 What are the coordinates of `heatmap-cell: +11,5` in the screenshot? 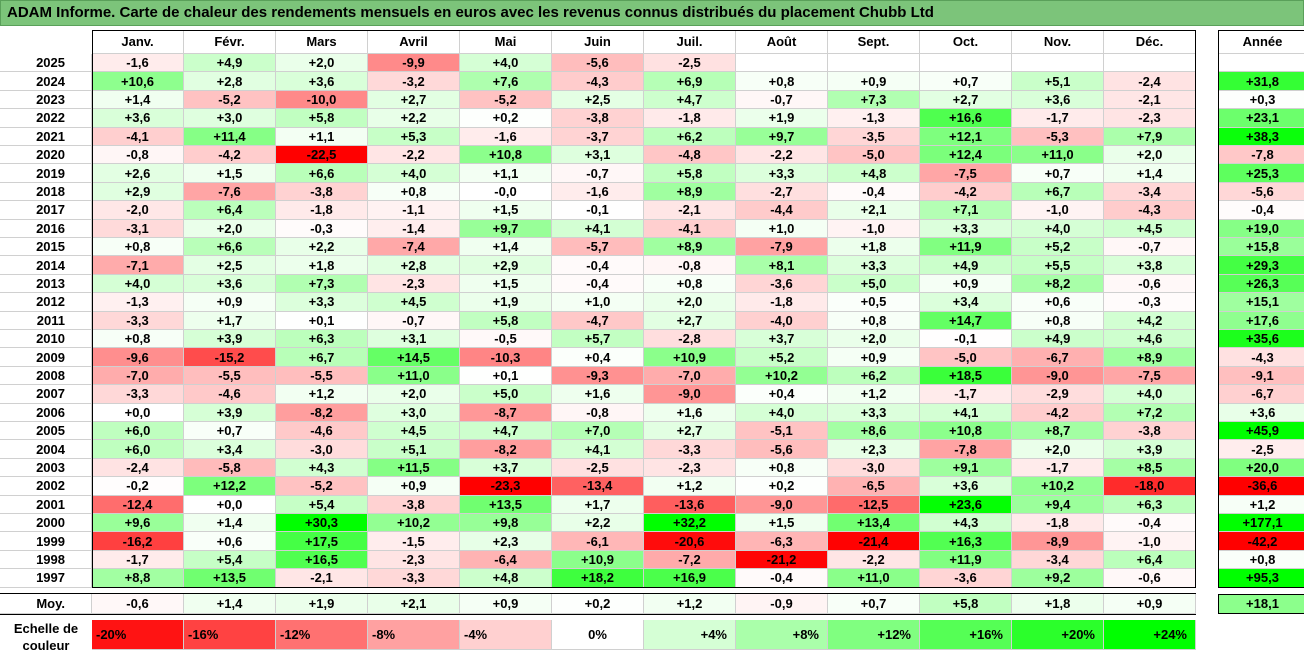 It's located at (414, 468).